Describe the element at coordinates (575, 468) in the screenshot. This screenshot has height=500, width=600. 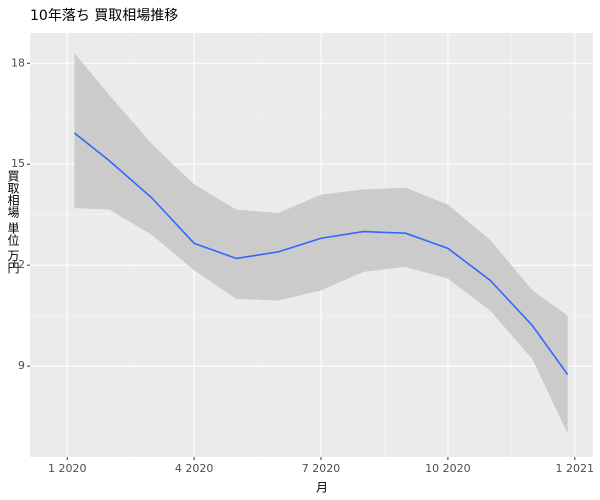
I see `x-tick-label: 1 2021` at that location.